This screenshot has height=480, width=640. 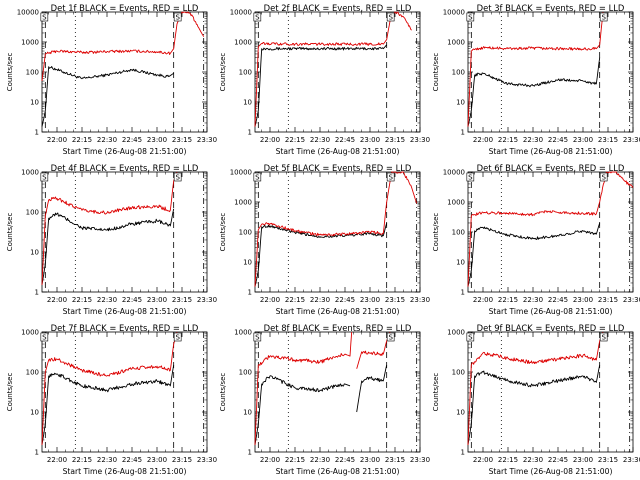 What do you see at coordinates (454, 13) in the screenshot?
I see `y-tick-label: 10000` at bounding box center [454, 13].